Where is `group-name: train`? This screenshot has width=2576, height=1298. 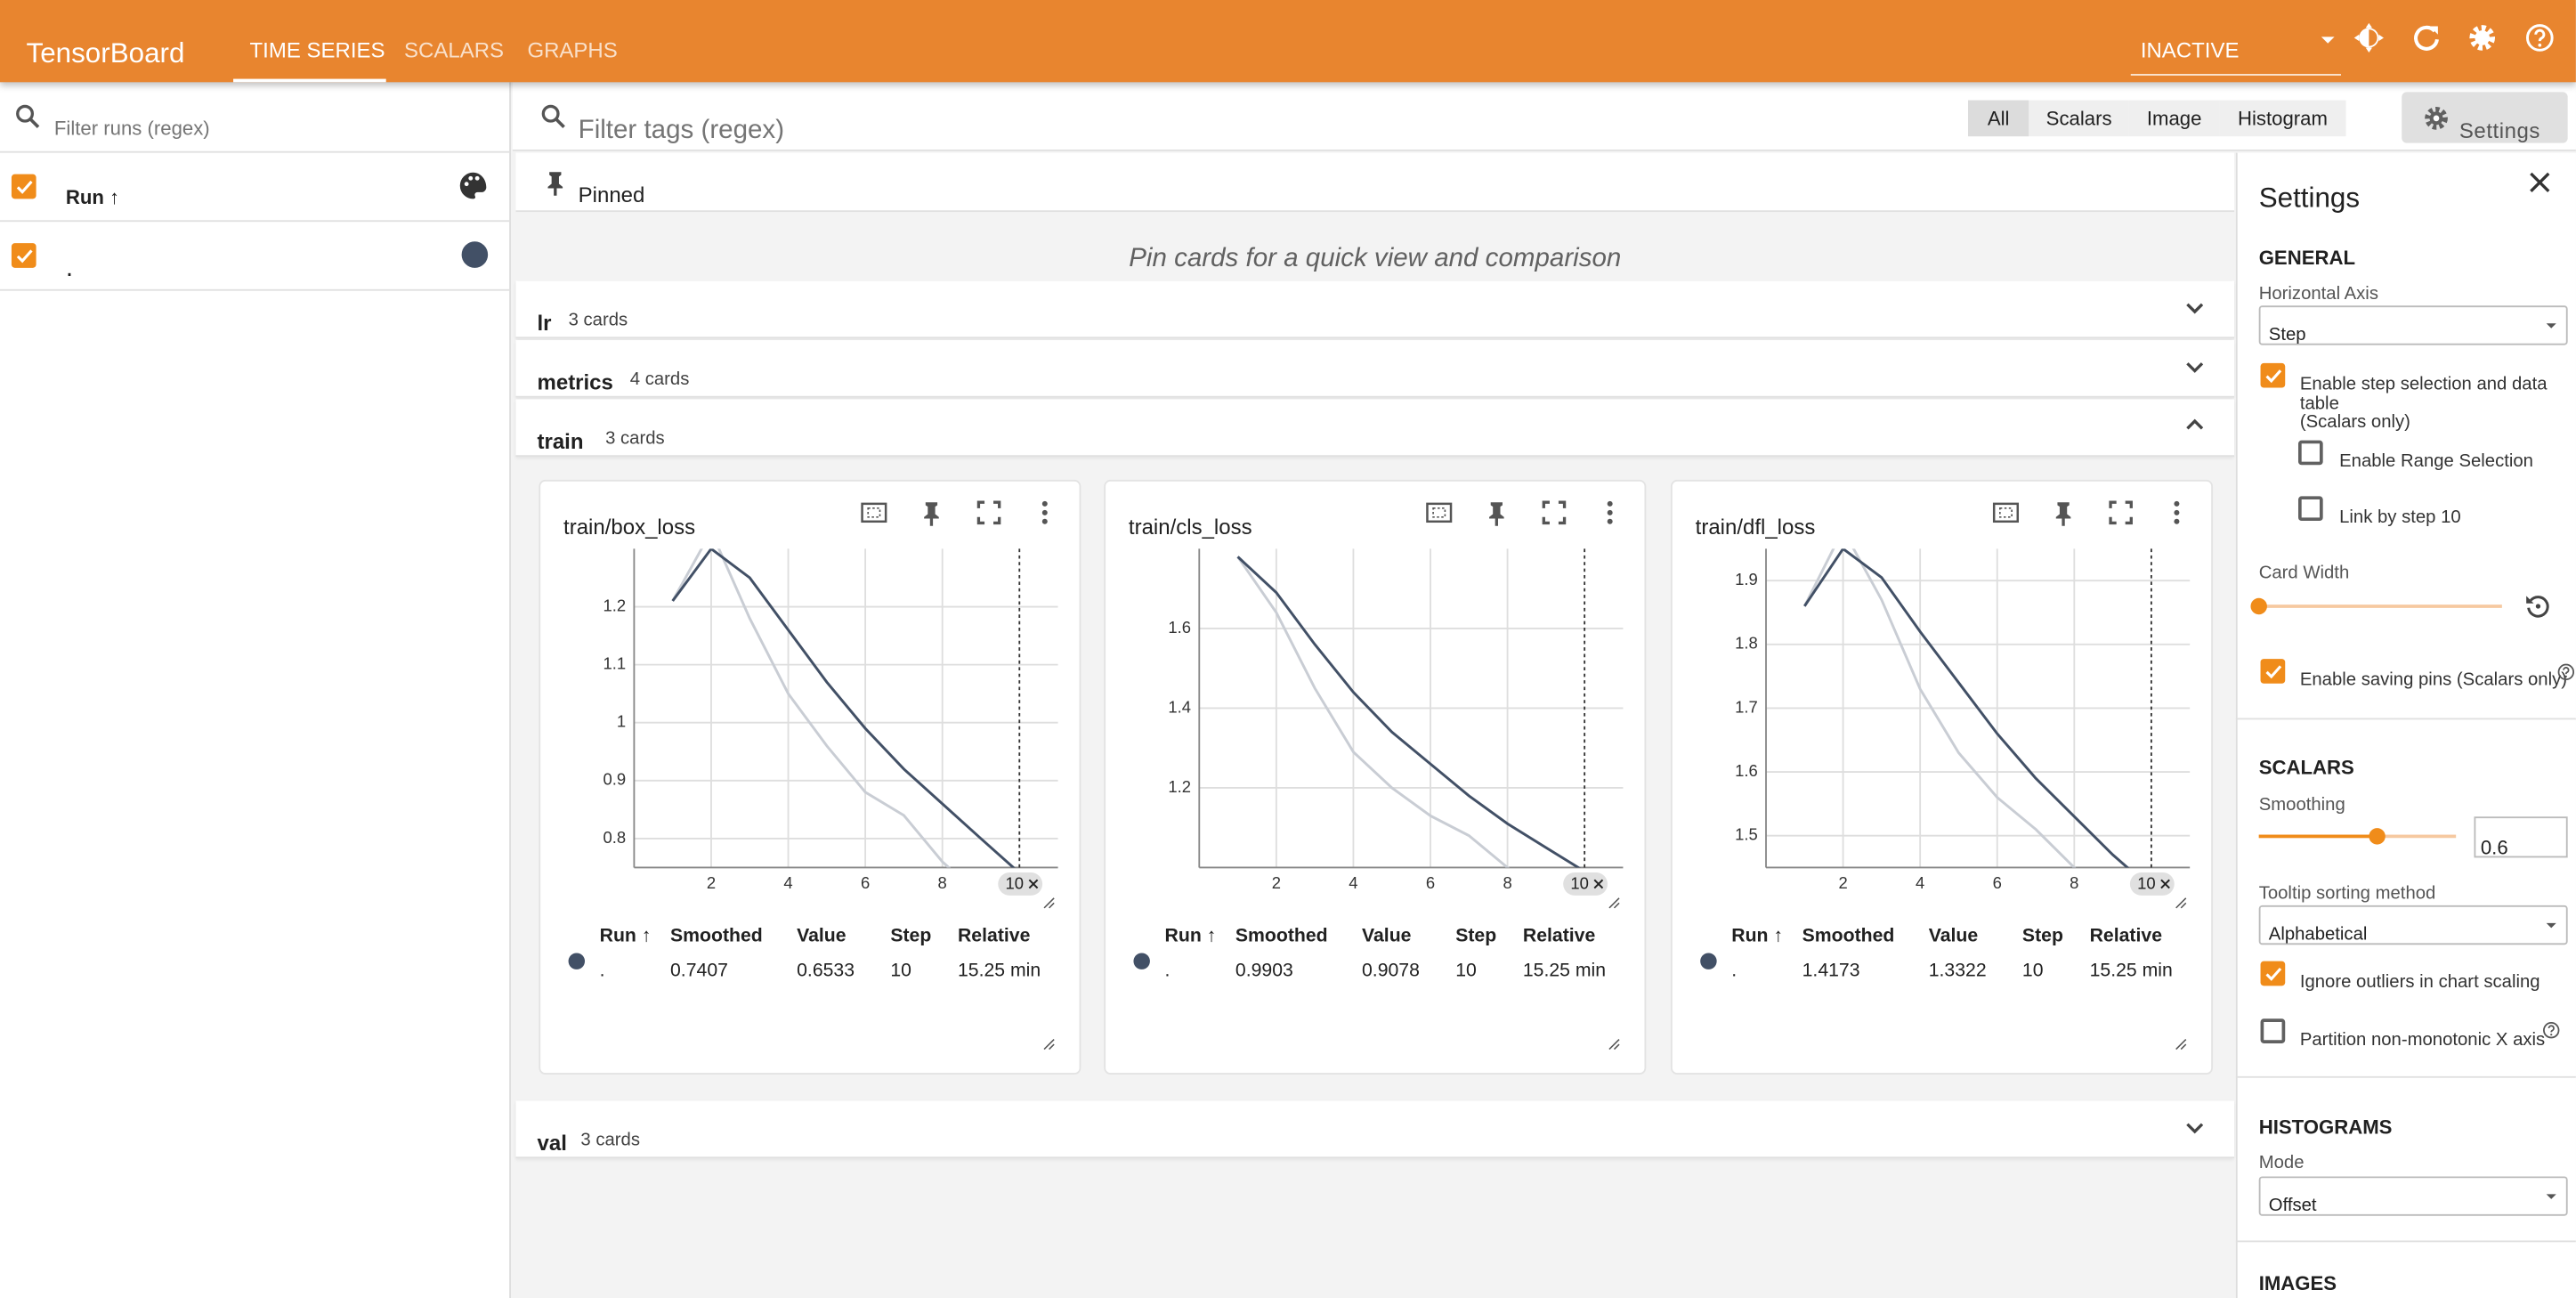
group-name: train is located at coordinates (560, 441).